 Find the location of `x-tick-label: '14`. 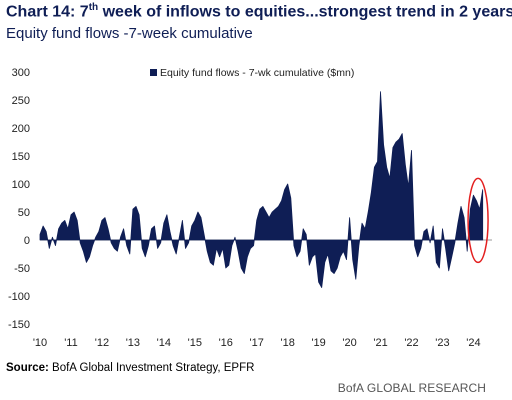

x-tick-label: '14 is located at coordinates (164, 343).